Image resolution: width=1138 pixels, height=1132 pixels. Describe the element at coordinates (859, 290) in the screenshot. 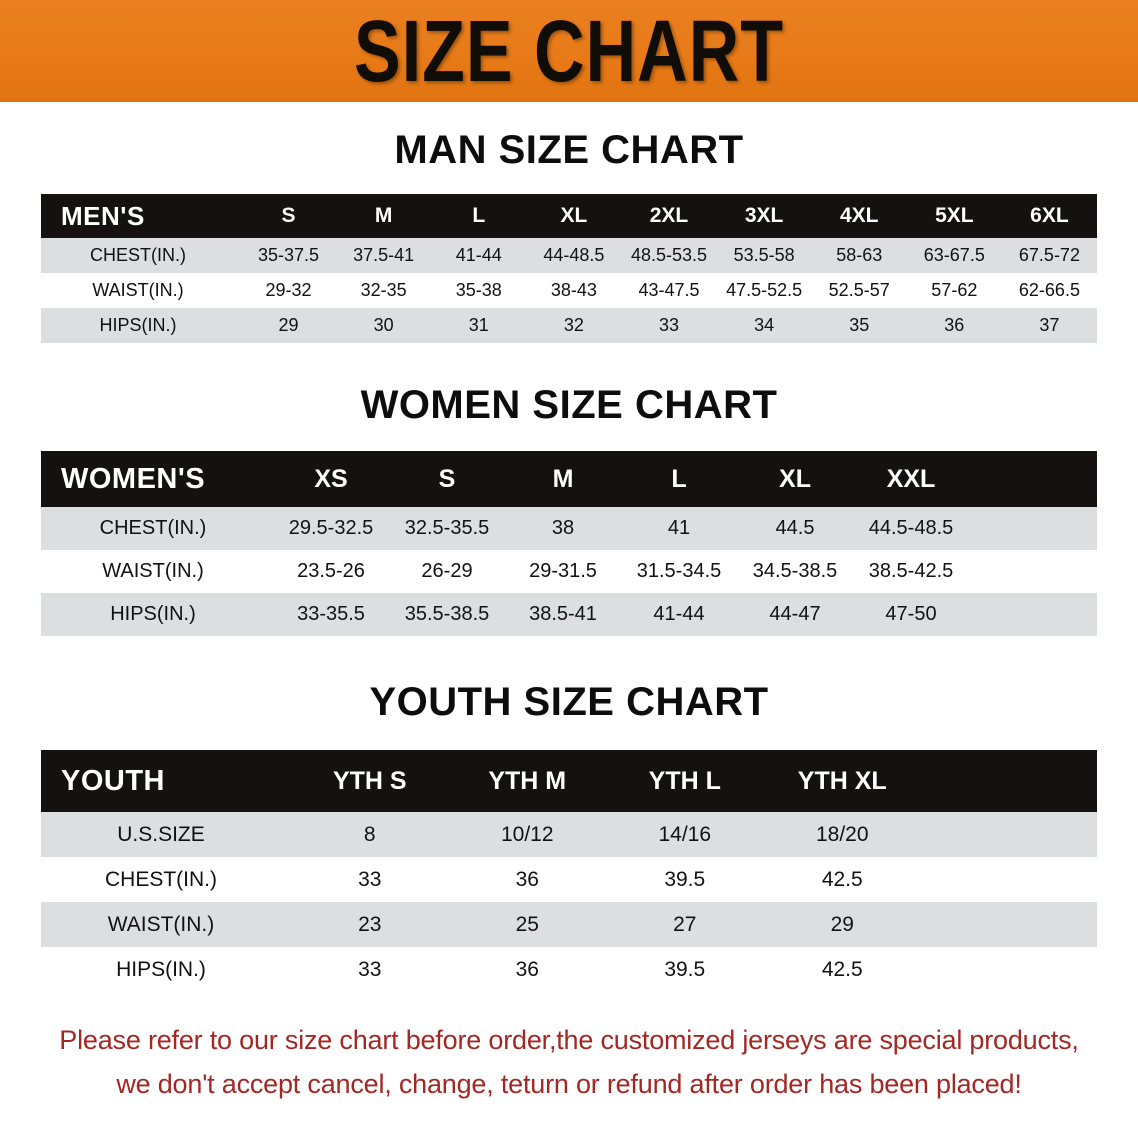

I see `man-cell-1-6: 52.5-57` at that location.